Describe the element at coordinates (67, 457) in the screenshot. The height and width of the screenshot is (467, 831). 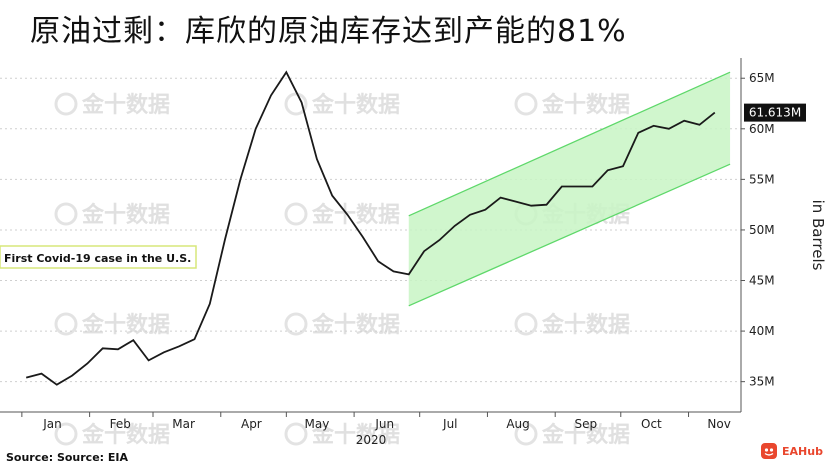
I see `source-note: Source: Source: EIA` at that location.